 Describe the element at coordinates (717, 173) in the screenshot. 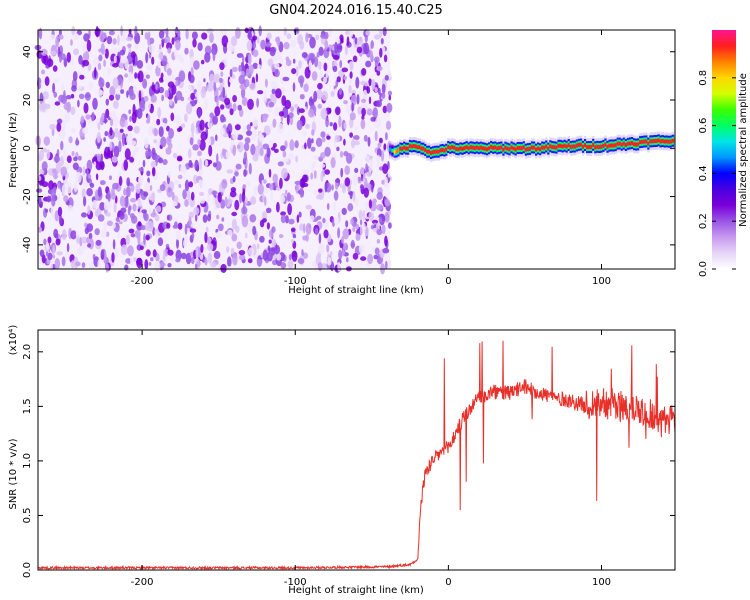

I see `colorbar-ticks: 0.0 0.2 0.4 0.6 0.8` at that location.